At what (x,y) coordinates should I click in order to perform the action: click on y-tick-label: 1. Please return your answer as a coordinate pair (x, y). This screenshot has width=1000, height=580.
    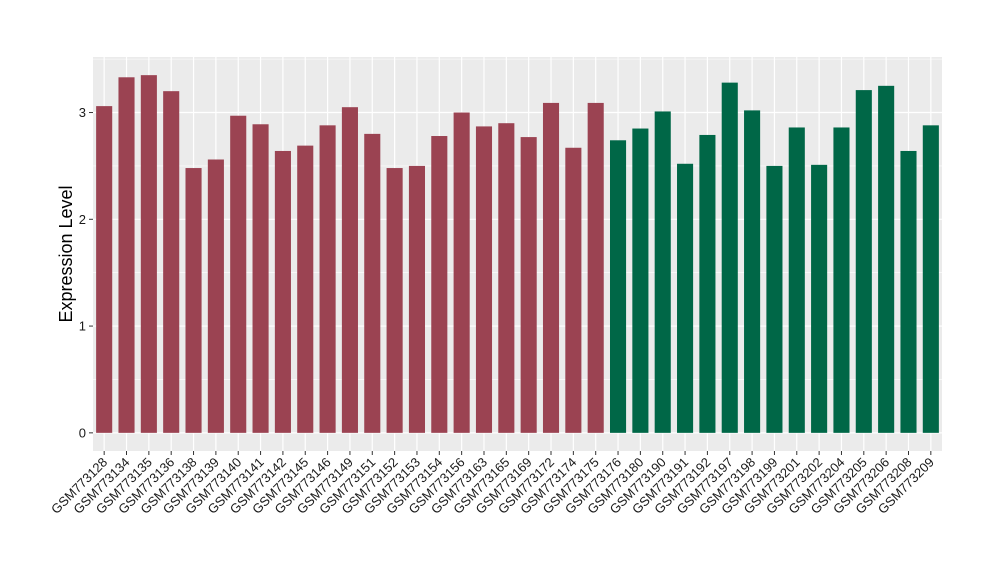
    Looking at the image, I should click on (82, 326).